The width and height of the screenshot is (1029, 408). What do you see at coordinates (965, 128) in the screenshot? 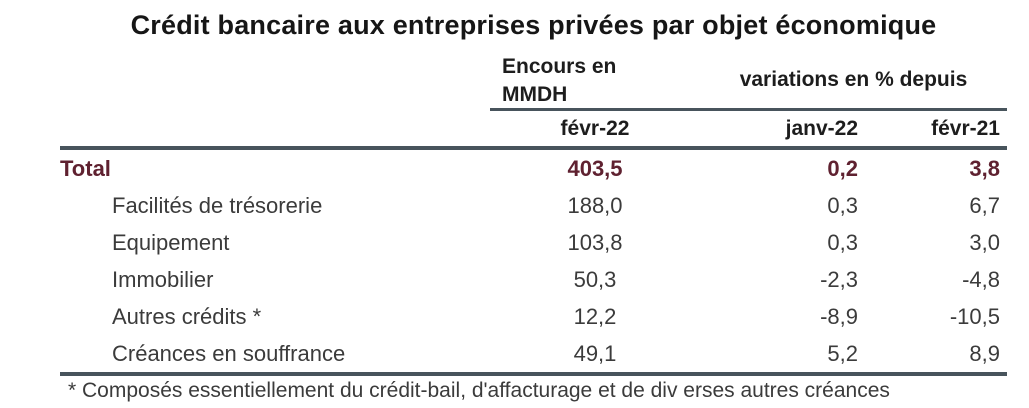
I see `column-header-fevr21: févr-21` at bounding box center [965, 128].